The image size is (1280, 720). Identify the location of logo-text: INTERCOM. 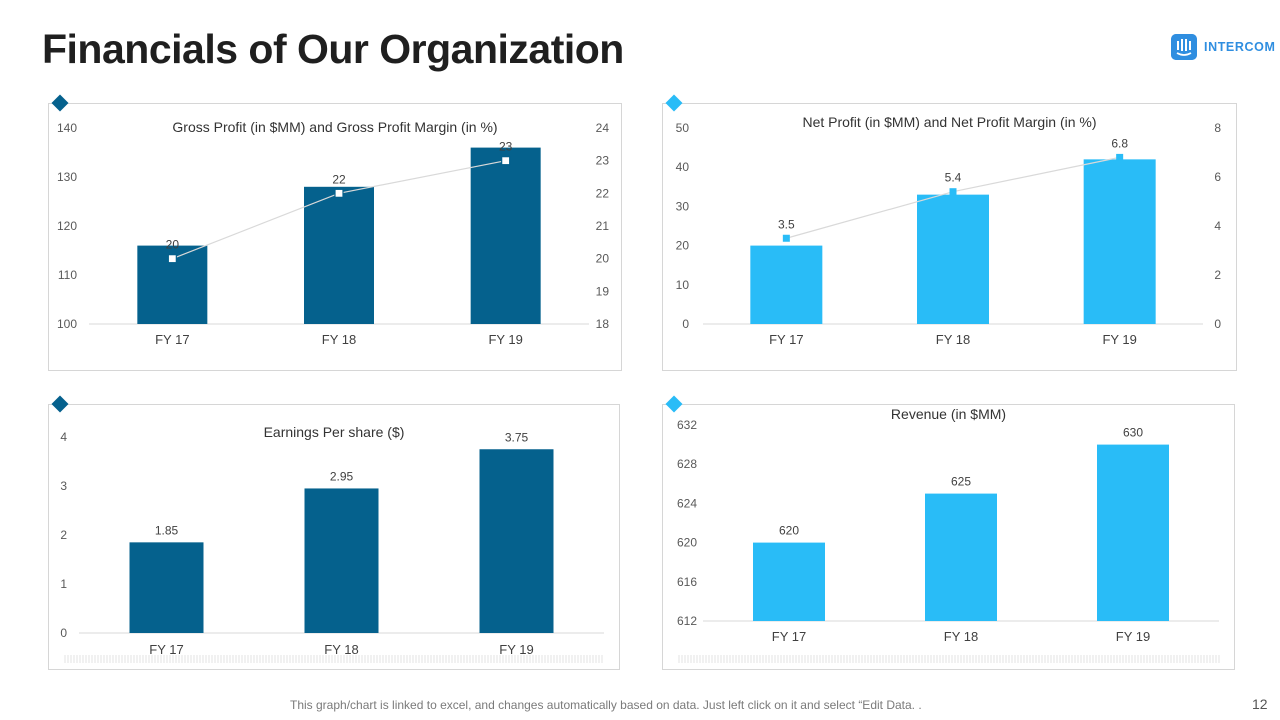
(1240, 47).